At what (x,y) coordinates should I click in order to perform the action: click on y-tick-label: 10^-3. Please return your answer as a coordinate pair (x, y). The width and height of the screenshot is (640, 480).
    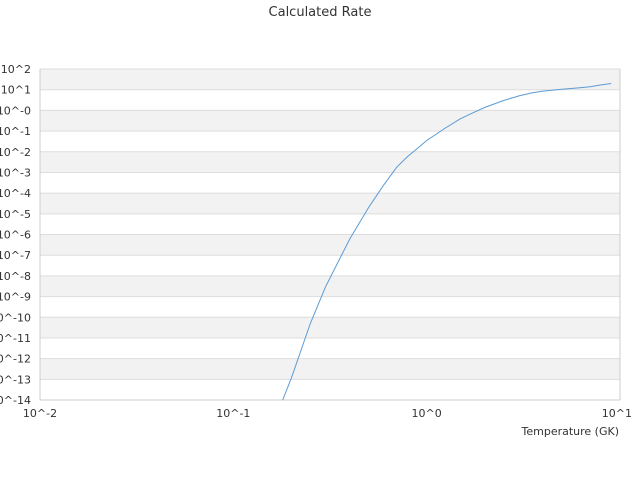
    Looking at the image, I should click on (15, 172).